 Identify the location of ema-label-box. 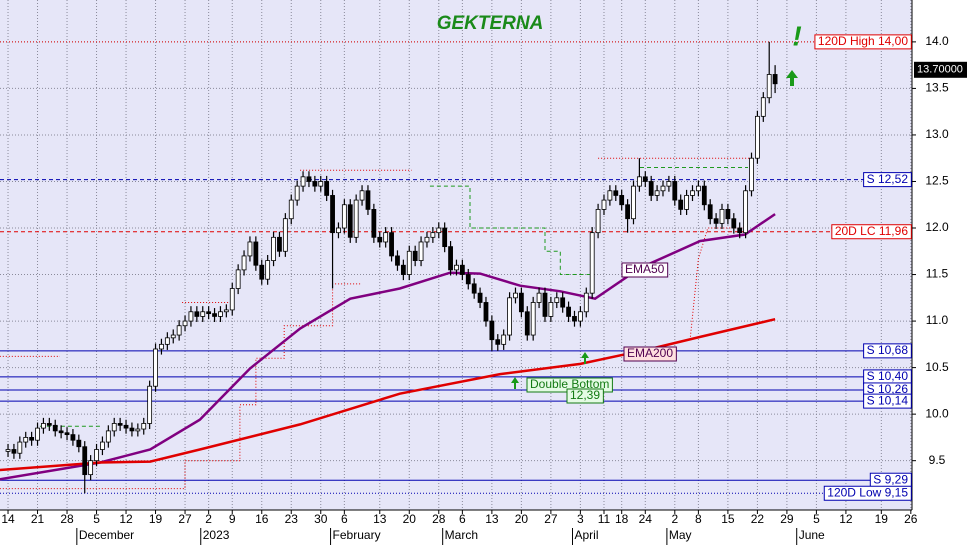
(650, 354).